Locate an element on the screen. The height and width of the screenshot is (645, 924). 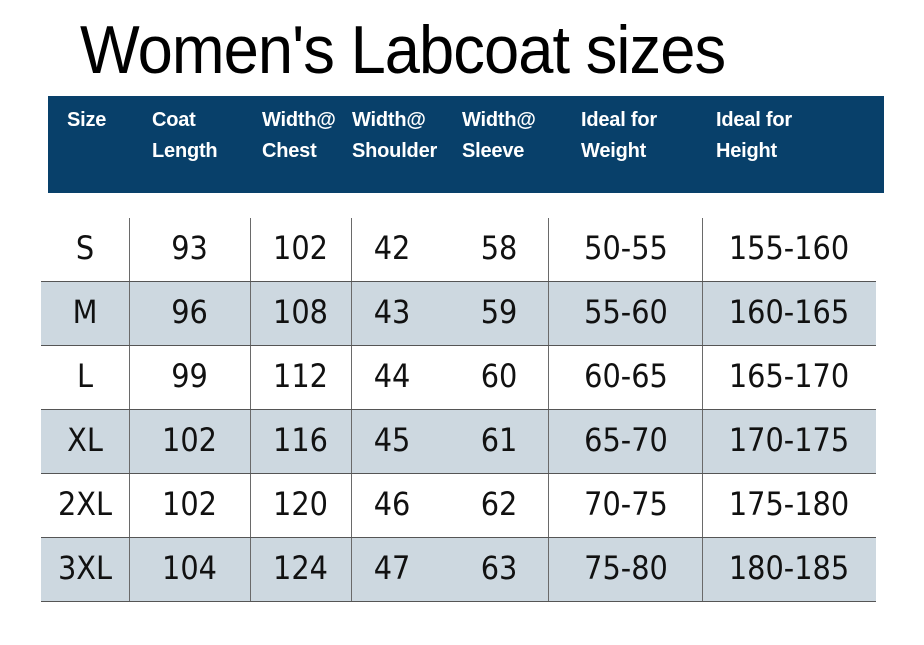
cell-width-chest: 102 is located at coordinates (300, 248).